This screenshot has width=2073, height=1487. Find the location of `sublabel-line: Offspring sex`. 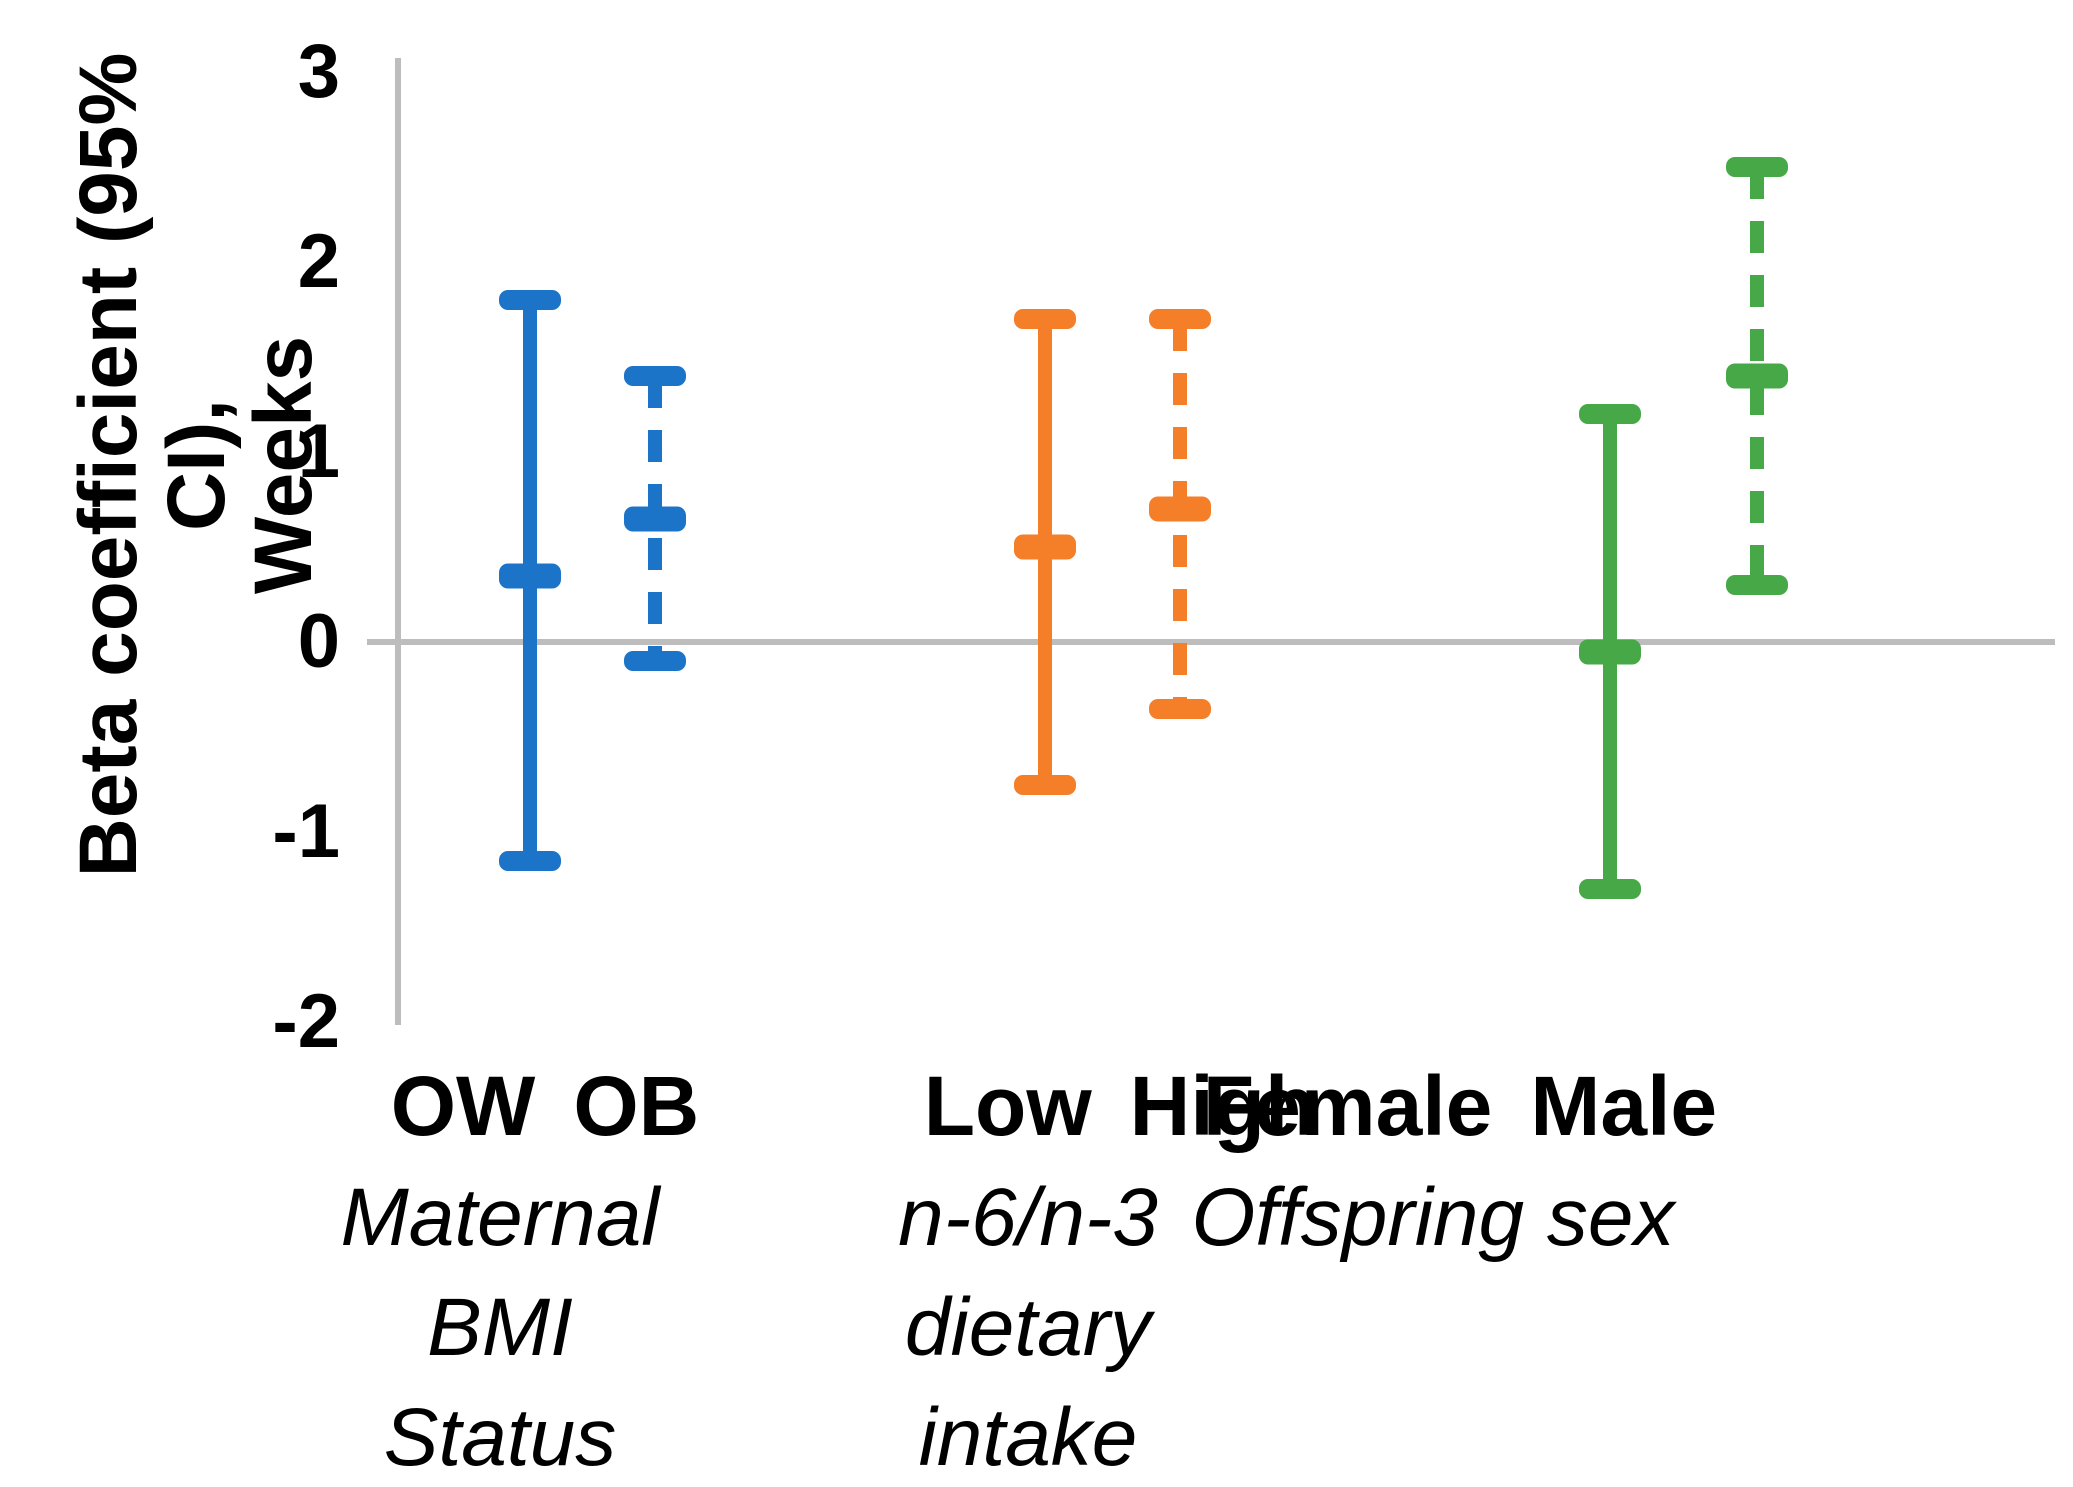

sublabel-line: Offspring sex is located at coordinates (1433, 1217).